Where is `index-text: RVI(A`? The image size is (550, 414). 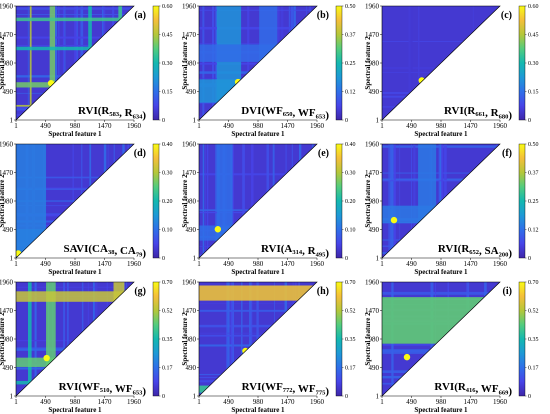
index-text: RVI(A is located at coordinates (276, 249).